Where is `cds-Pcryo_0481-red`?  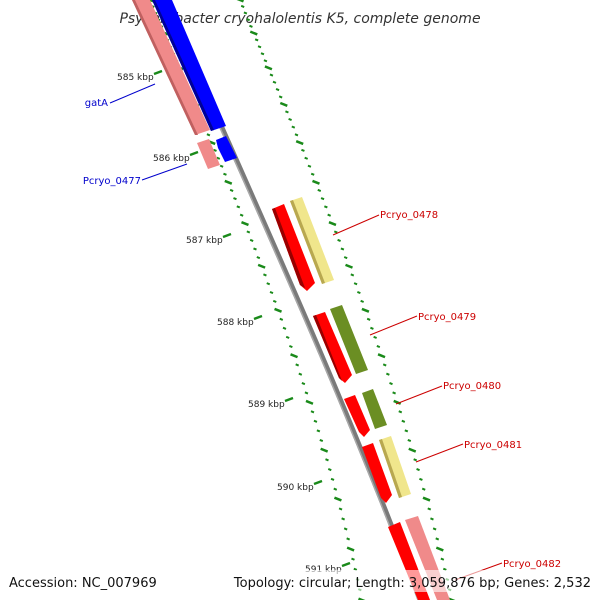 cds-Pcryo_0481-red is located at coordinates (377, 473).